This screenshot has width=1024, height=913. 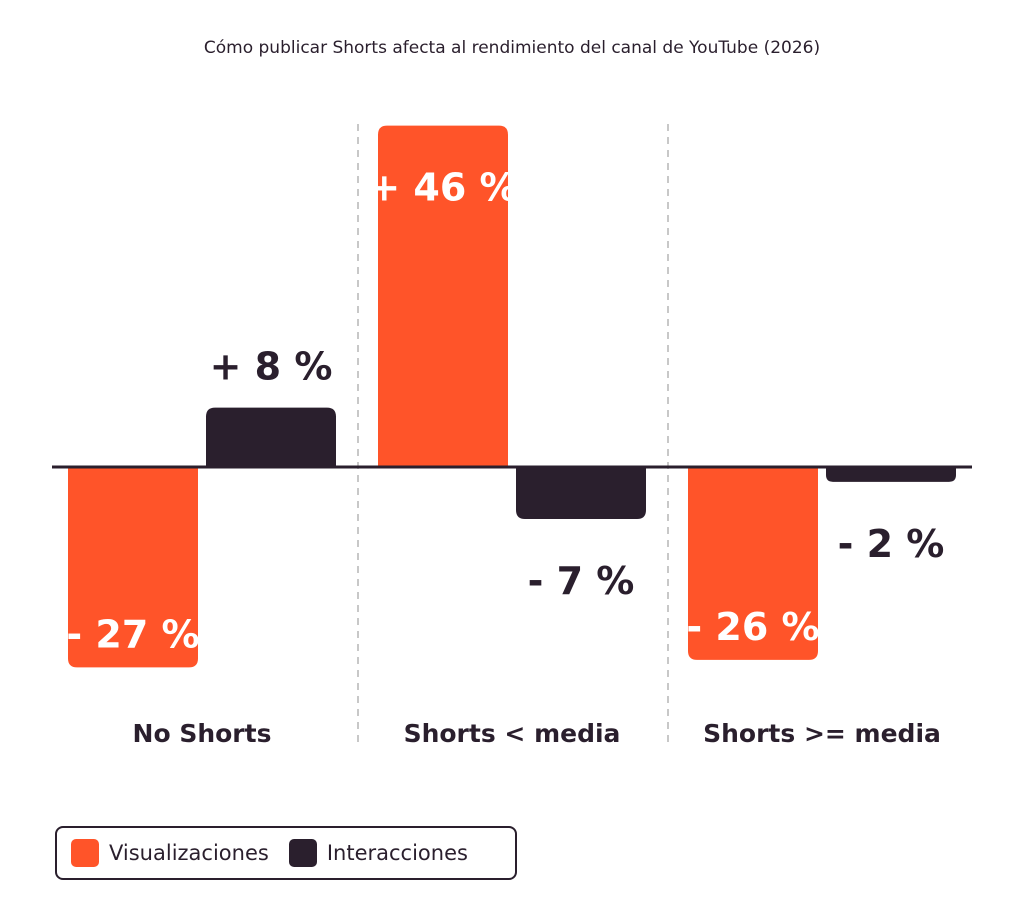 I want to click on data-label-visualizaciones-shorts-media: - 26 %, so click(x=752, y=627).